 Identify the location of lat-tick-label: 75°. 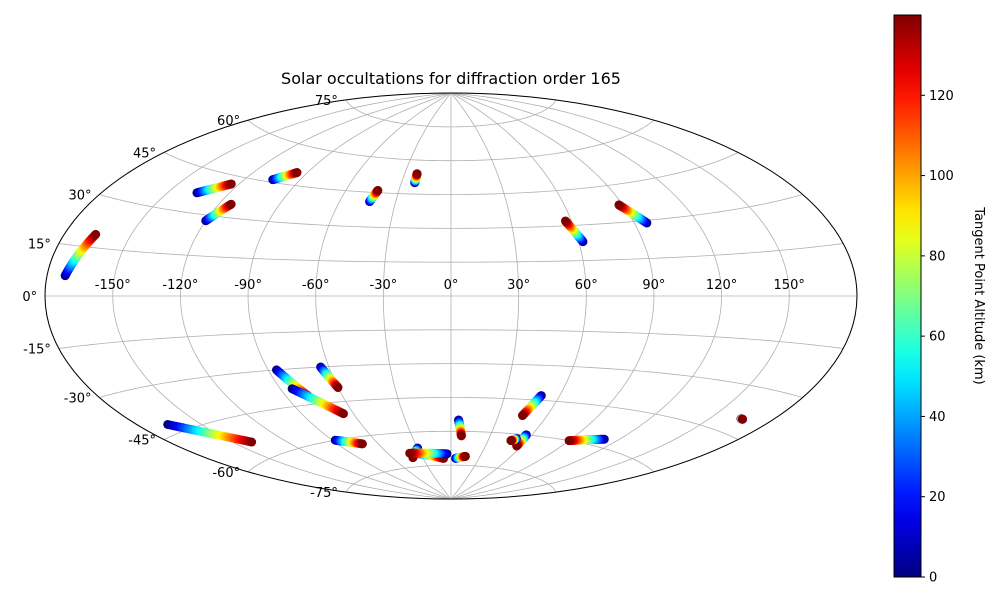
(326, 101).